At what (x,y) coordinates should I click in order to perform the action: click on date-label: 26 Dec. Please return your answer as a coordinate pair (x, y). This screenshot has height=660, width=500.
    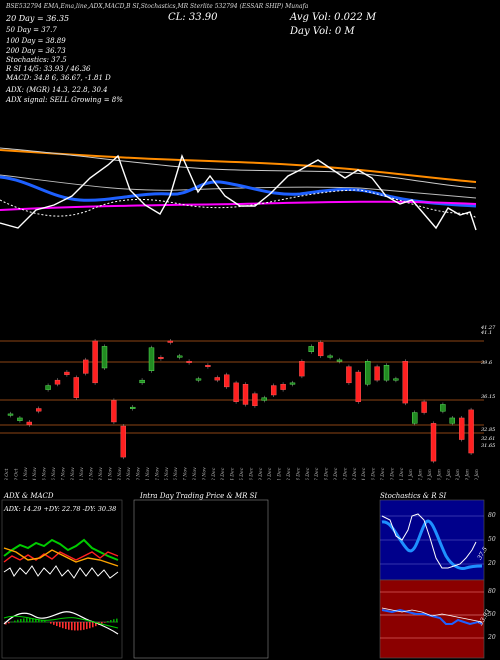
    Looking at the image, I should click on (374, 473).